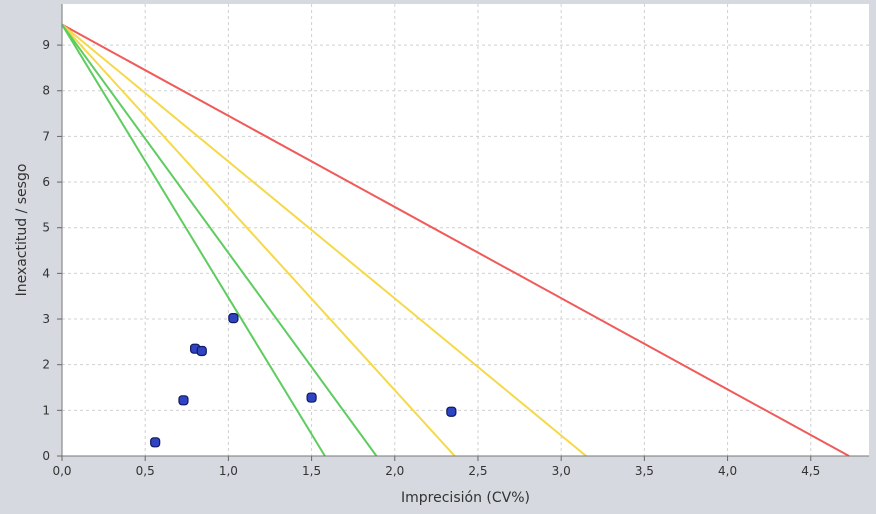  I want to click on x-tick-label: 2,5, so click(477, 471).